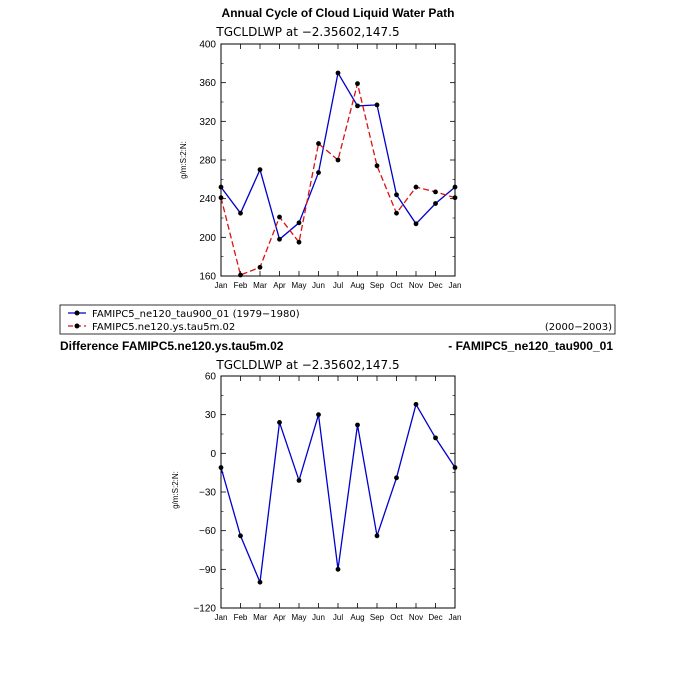  What do you see at coordinates (77, 326) in the screenshot?
I see `legend-marker-series2` at bounding box center [77, 326].